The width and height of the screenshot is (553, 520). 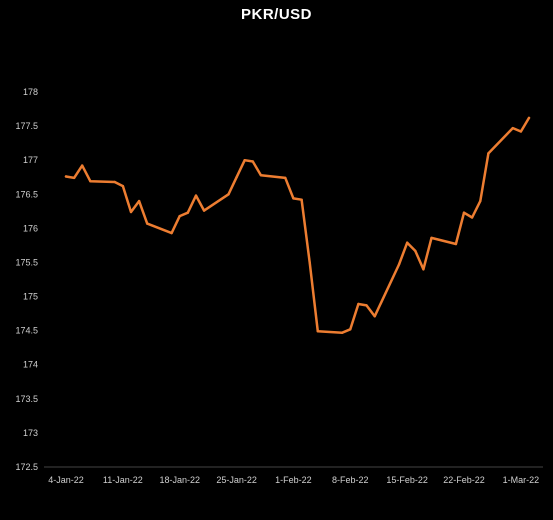 What do you see at coordinates (407, 480) in the screenshot?
I see `x-tick-label: 15-Feb-22` at bounding box center [407, 480].